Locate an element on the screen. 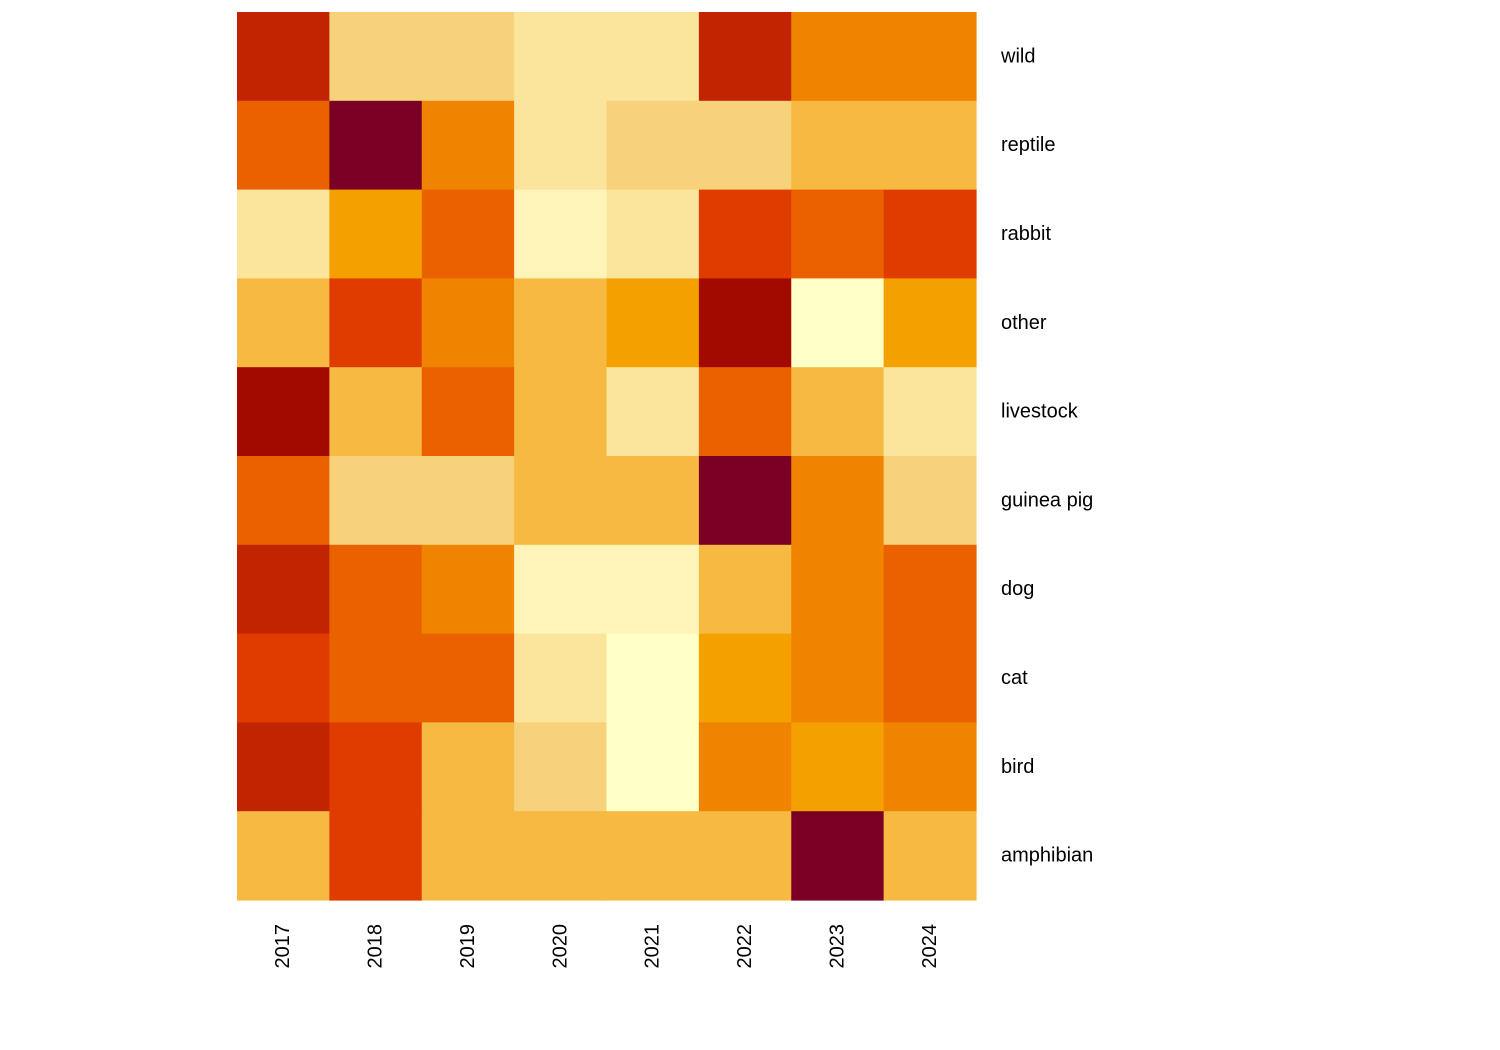  heatmap-cell-wild-2017 is located at coordinates (283, 57).